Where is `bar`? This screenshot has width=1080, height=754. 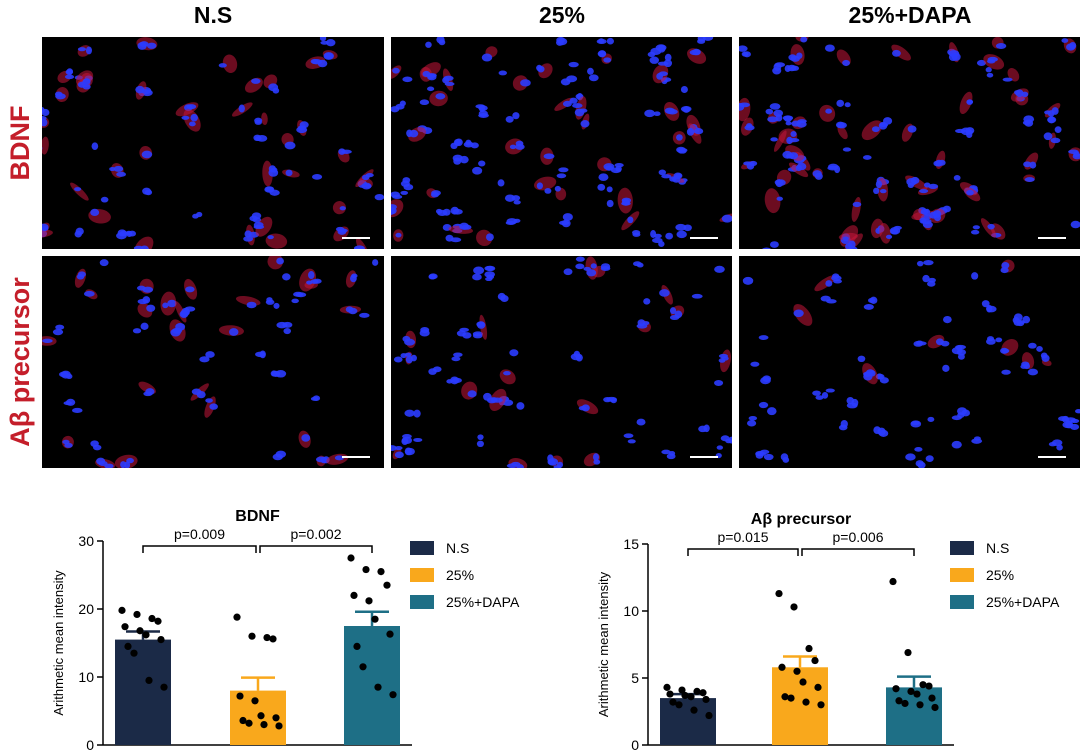
bar is located at coordinates (372, 685).